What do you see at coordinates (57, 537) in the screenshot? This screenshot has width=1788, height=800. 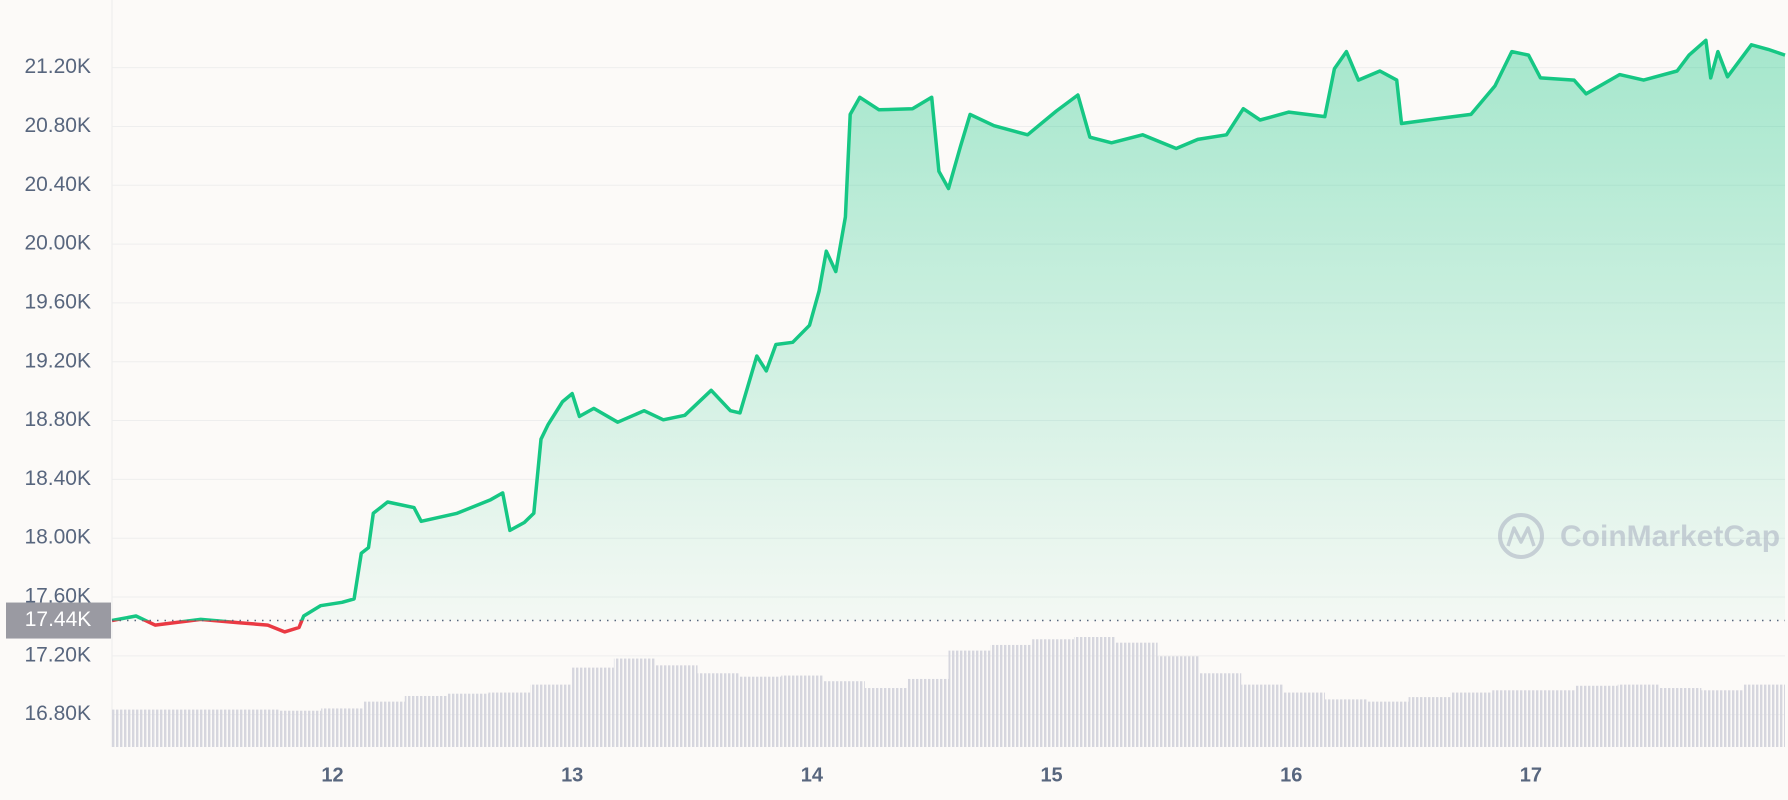 I see `y-tick-label: 18.00K` at bounding box center [57, 537].